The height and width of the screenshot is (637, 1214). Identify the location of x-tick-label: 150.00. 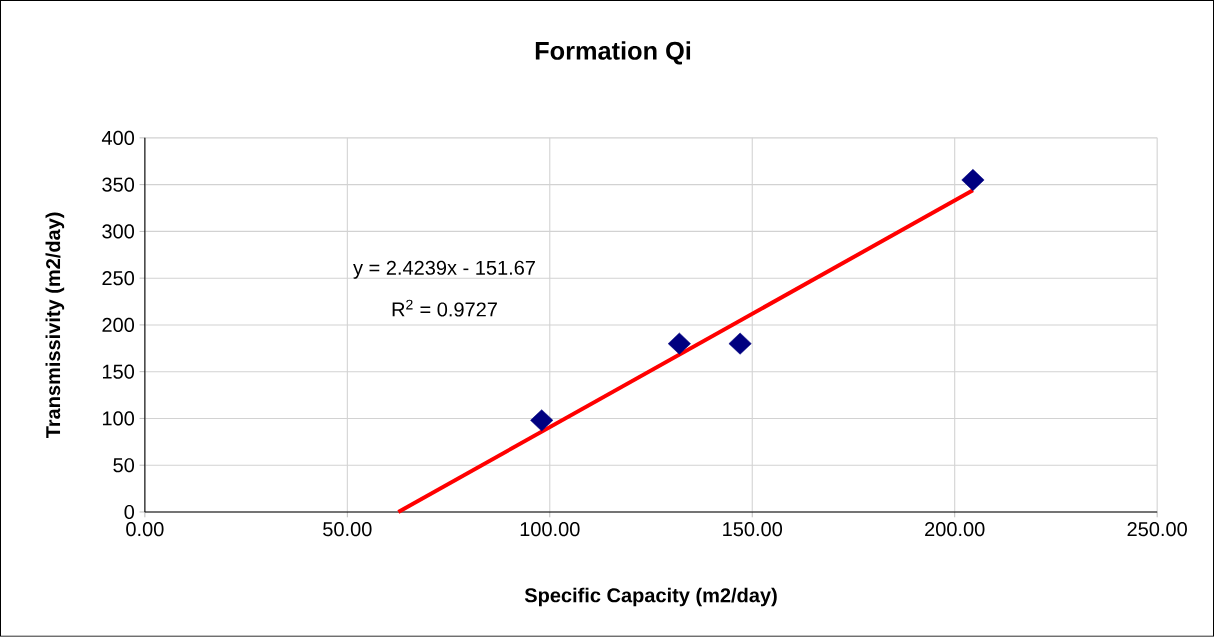
(753, 529).